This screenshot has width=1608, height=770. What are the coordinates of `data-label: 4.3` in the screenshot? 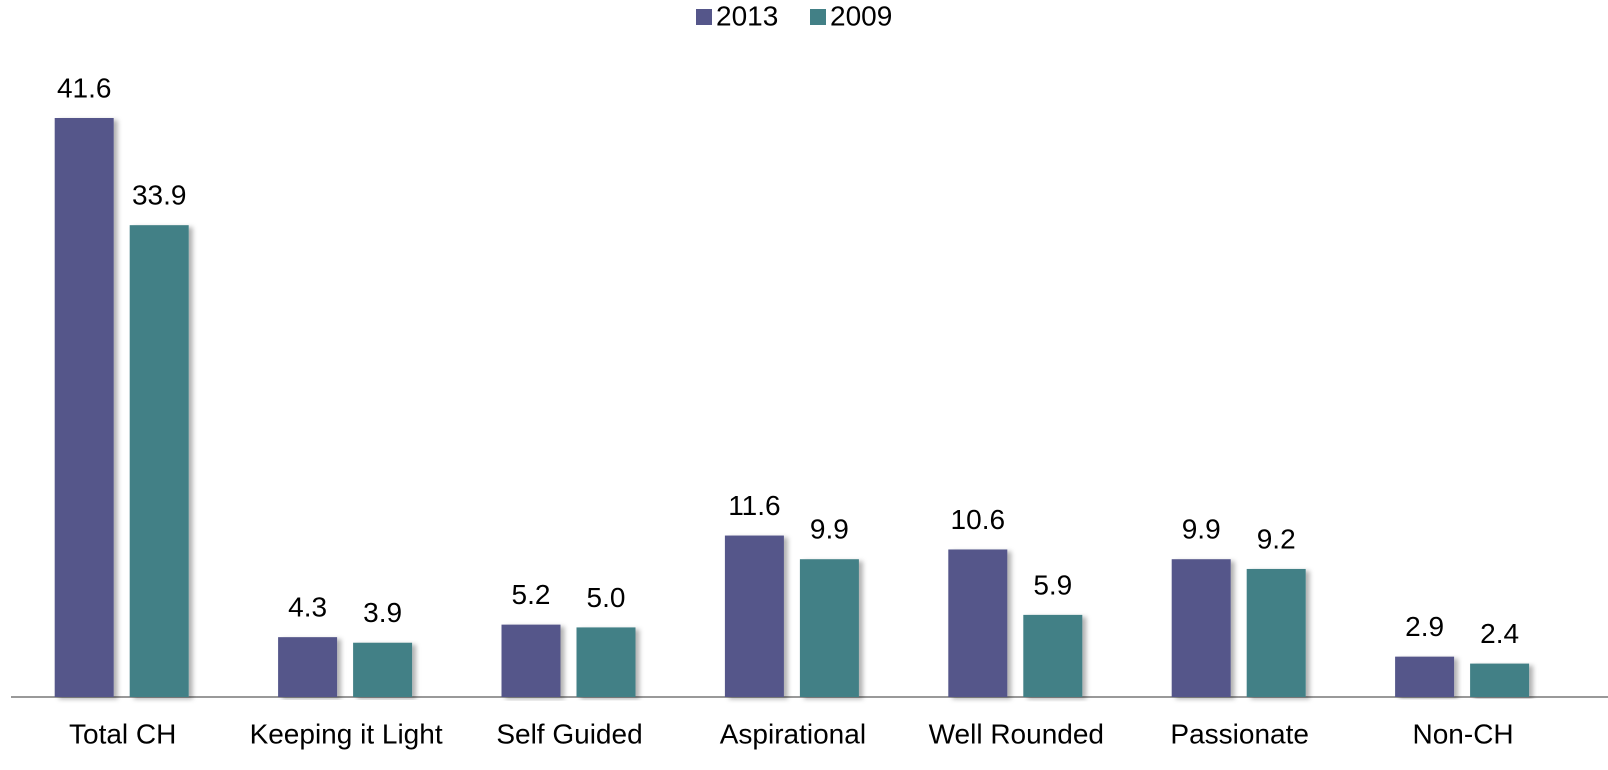 It's located at (307, 607).